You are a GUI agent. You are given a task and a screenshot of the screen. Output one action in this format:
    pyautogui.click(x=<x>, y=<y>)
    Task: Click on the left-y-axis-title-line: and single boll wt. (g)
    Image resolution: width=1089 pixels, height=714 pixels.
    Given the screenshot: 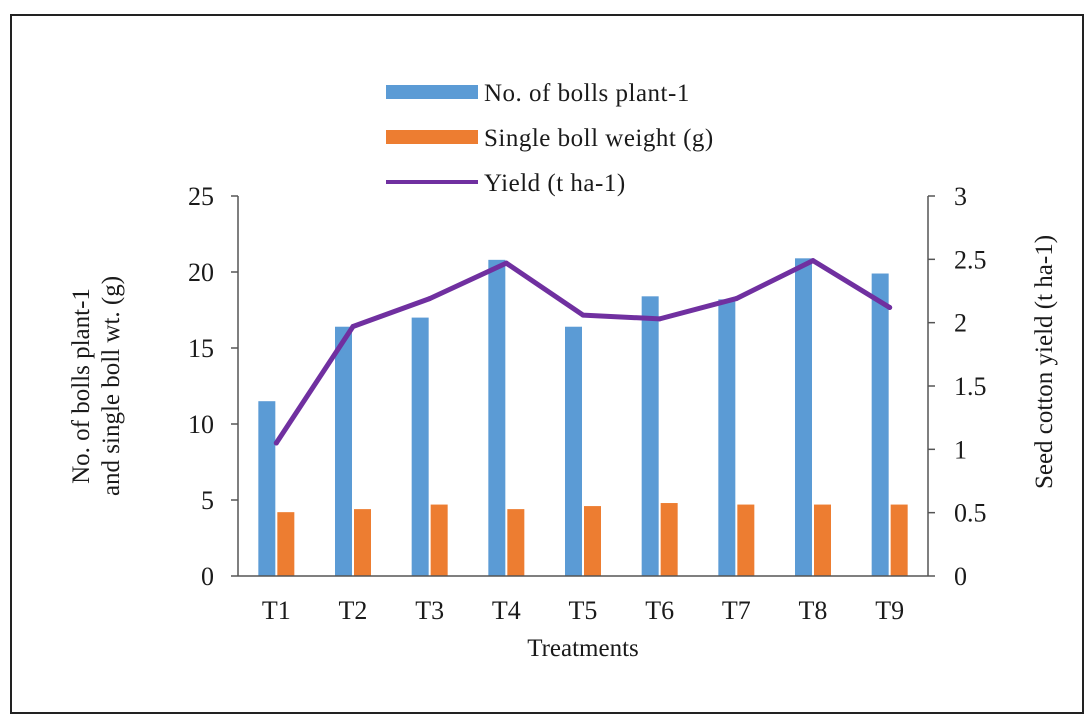 What is the action you would take?
    pyautogui.click(x=111, y=386)
    